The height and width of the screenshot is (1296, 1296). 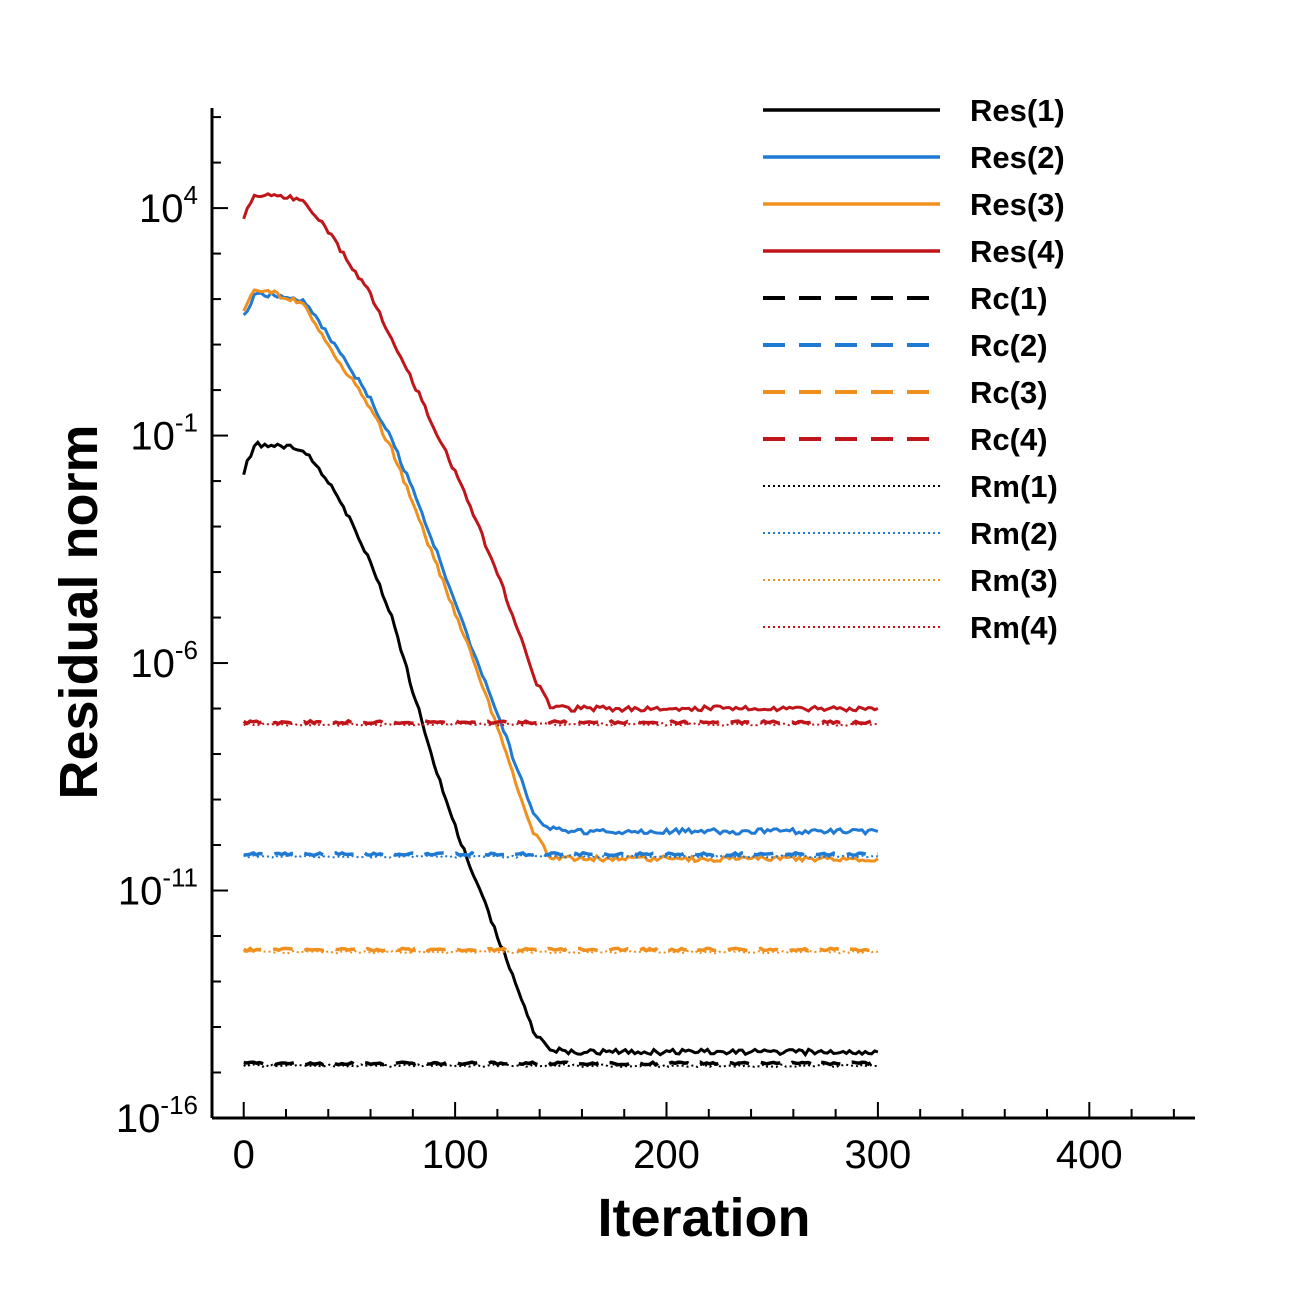 I want to click on legend-label: Rm(3), so click(x=1014, y=580).